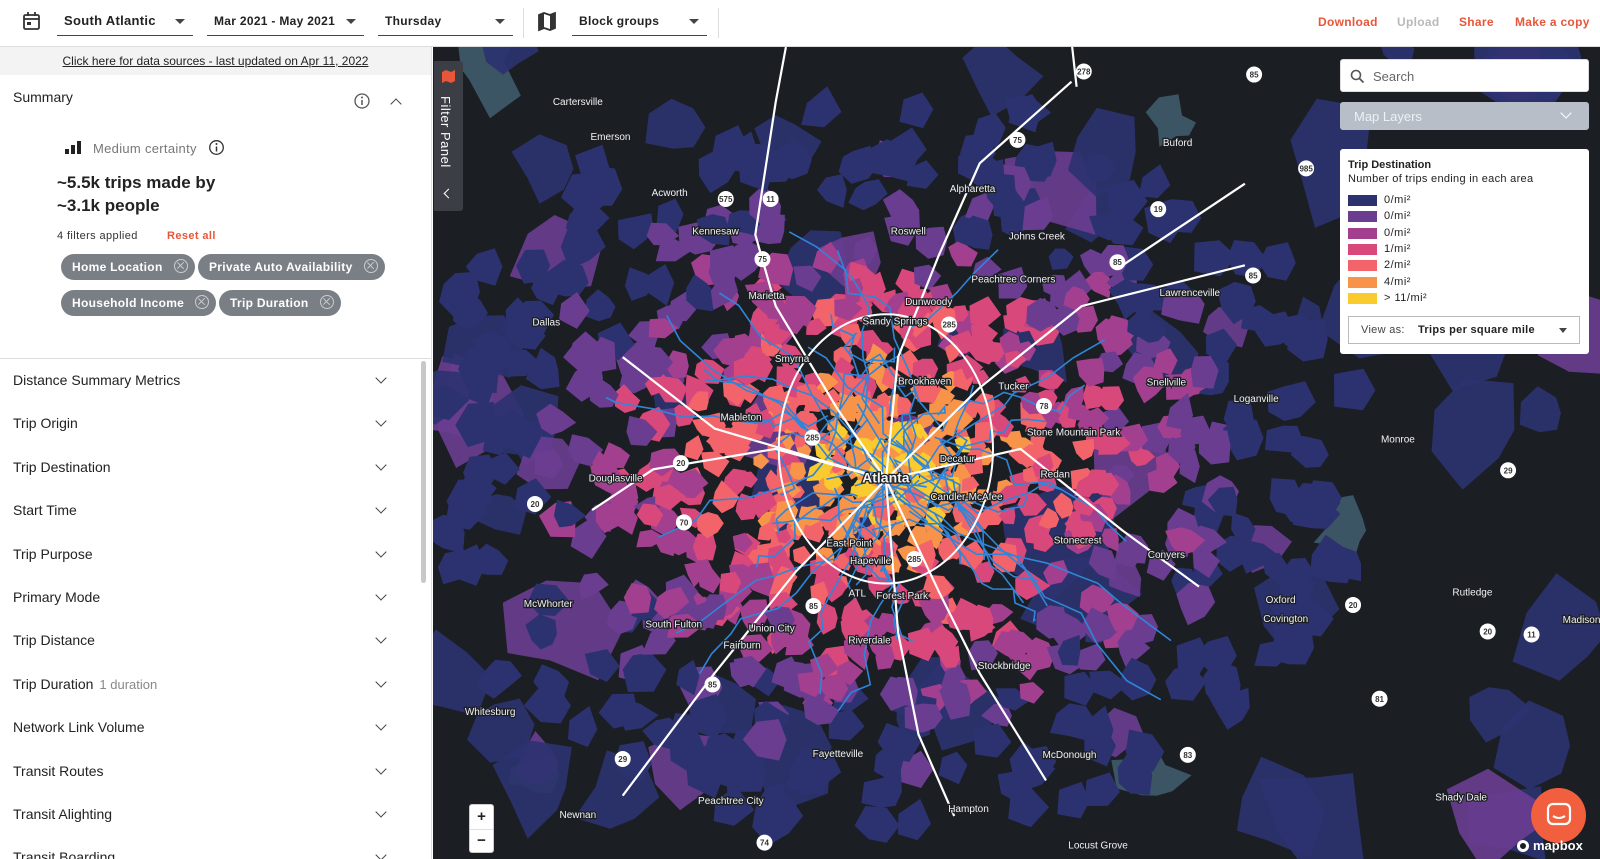 The width and height of the screenshot is (1600, 859). What do you see at coordinates (64, 854) in the screenshot?
I see `section-label: Transit Boarding` at bounding box center [64, 854].